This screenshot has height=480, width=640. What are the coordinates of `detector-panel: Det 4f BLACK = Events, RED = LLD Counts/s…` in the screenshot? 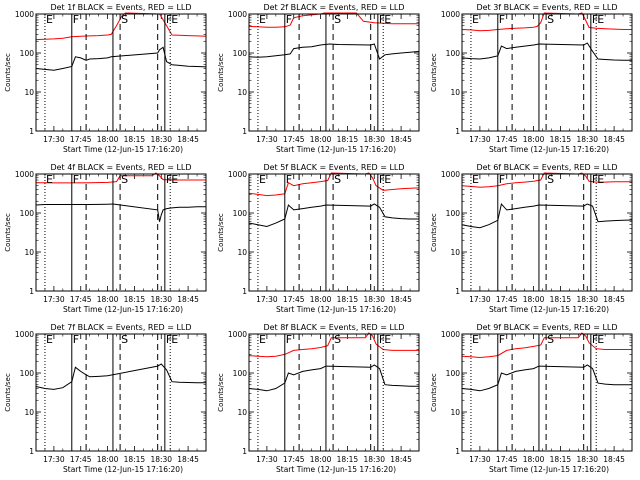 It's located at (105, 238).